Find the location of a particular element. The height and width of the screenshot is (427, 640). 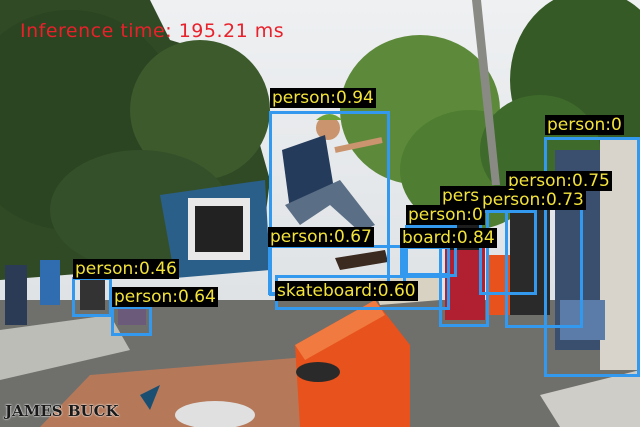

photographer-watermark: JAMES BUCK is located at coordinates (62, 411).